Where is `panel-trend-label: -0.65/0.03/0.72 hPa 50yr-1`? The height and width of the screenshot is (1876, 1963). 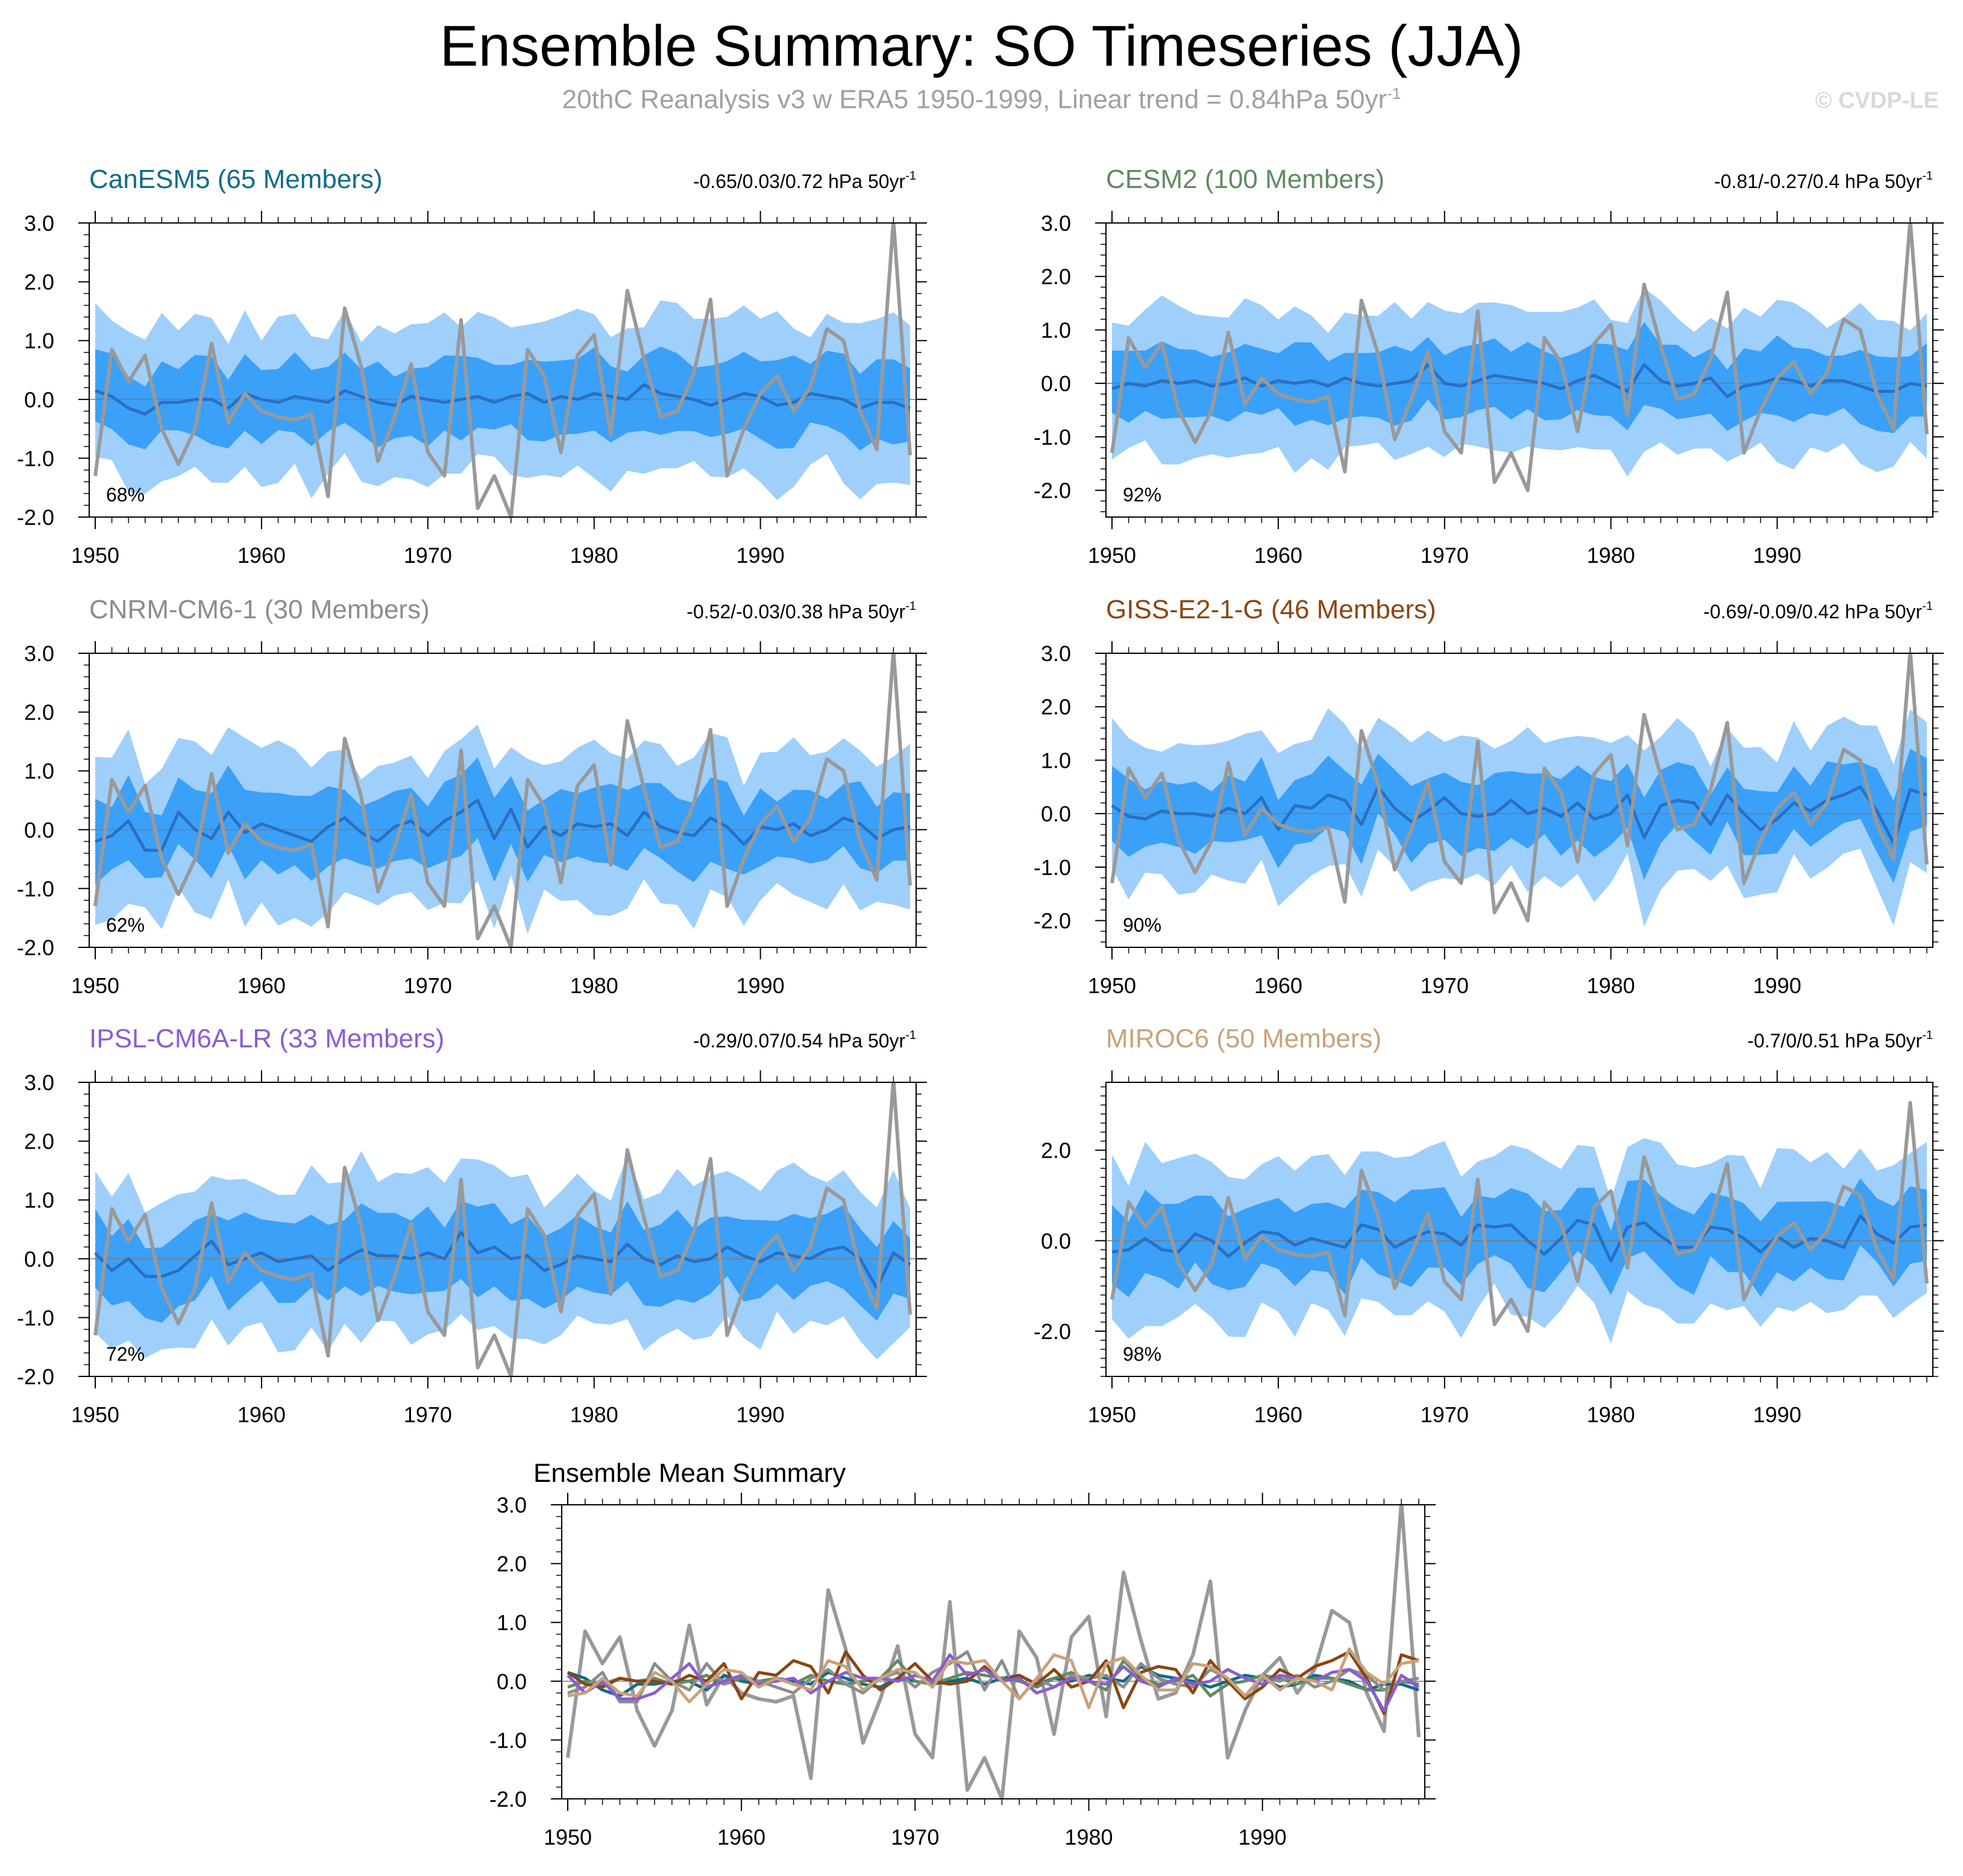 panel-trend-label: -0.65/0.03/0.72 hPa 50yr-1 is located at coordinates (804, 180).